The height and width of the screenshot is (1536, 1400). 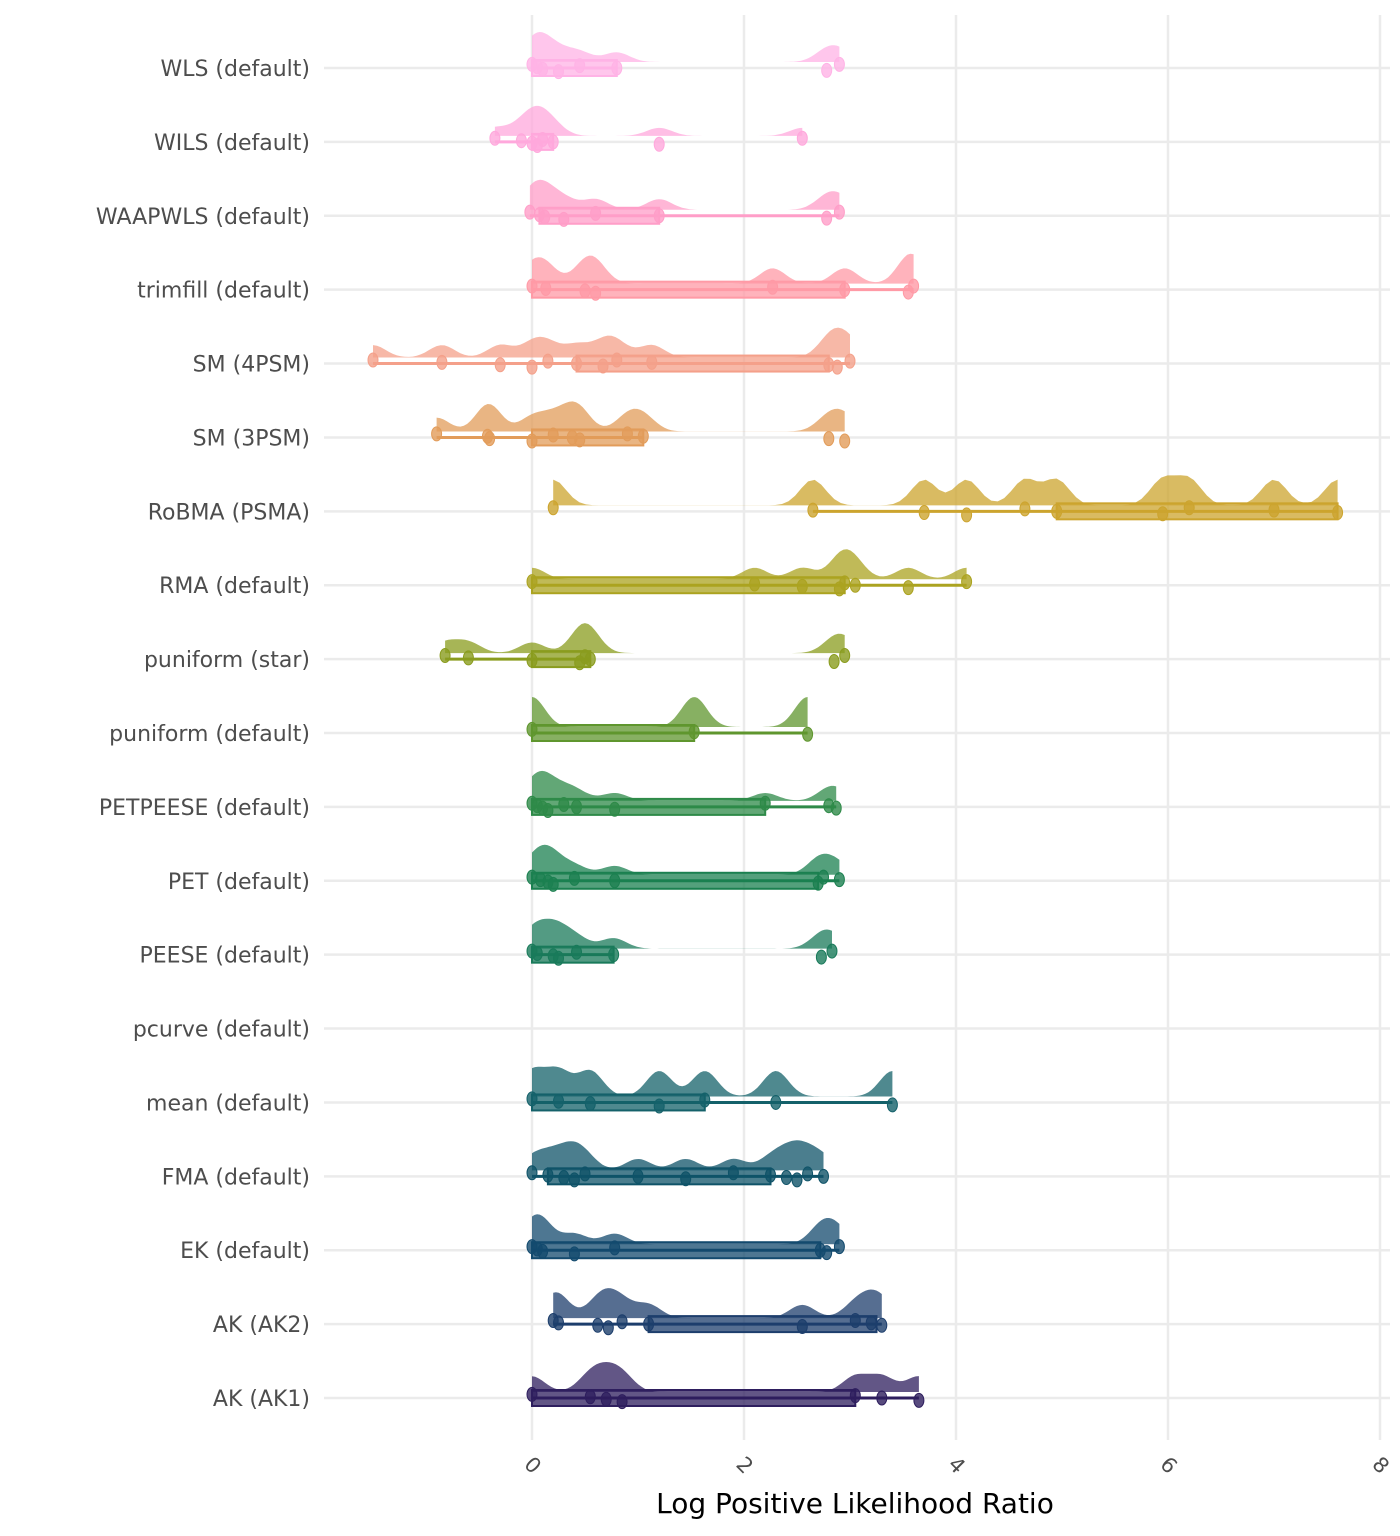 What do you see at coordinates (855, 1503) in the screenshot?
I see `x-axis-title: Log Positive Likelihood Ratio` at bounding box center [855, 1503].